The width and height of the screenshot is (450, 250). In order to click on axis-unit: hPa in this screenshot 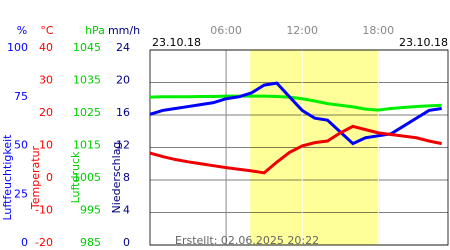, I will do `click(95, 30)`.